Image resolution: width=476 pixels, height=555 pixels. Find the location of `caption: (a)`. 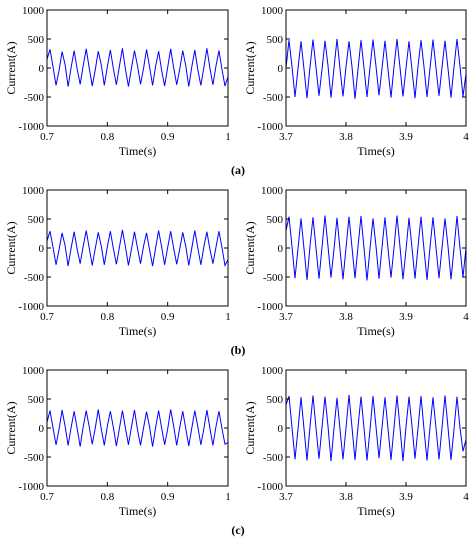

caption: (a) is located at coordinates (238, 170).